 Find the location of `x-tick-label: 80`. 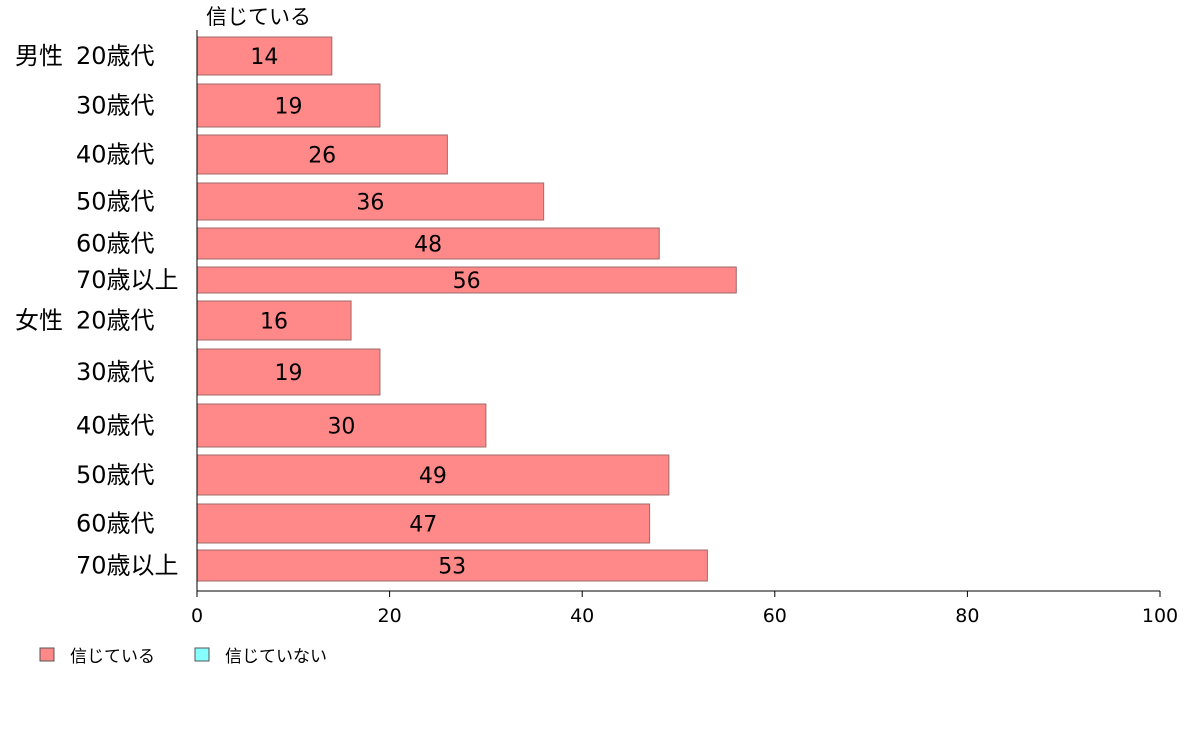

x-tick-label: 80 is located at coordinates (967, 616).